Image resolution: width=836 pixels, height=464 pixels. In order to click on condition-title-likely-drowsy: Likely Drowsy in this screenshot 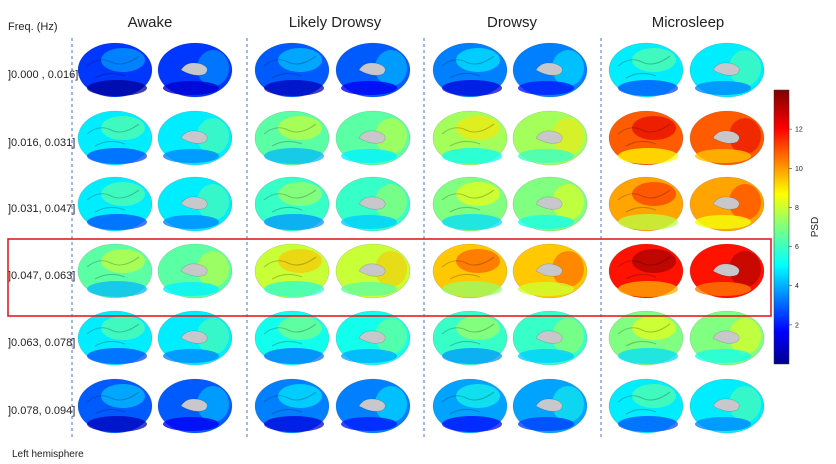, I will do `click(335, 22)`.